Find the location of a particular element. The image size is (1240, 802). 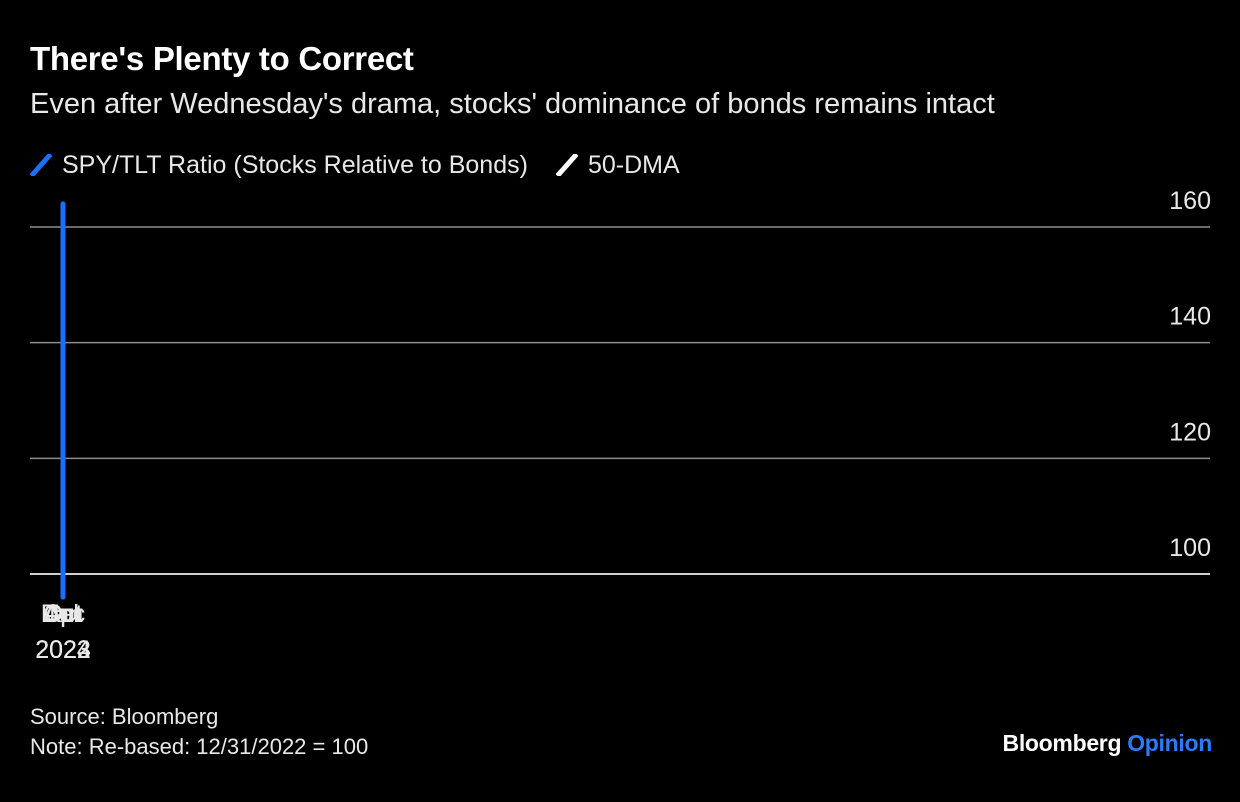

brand-suffix: Opinion is located at coordinates (1169, 743).